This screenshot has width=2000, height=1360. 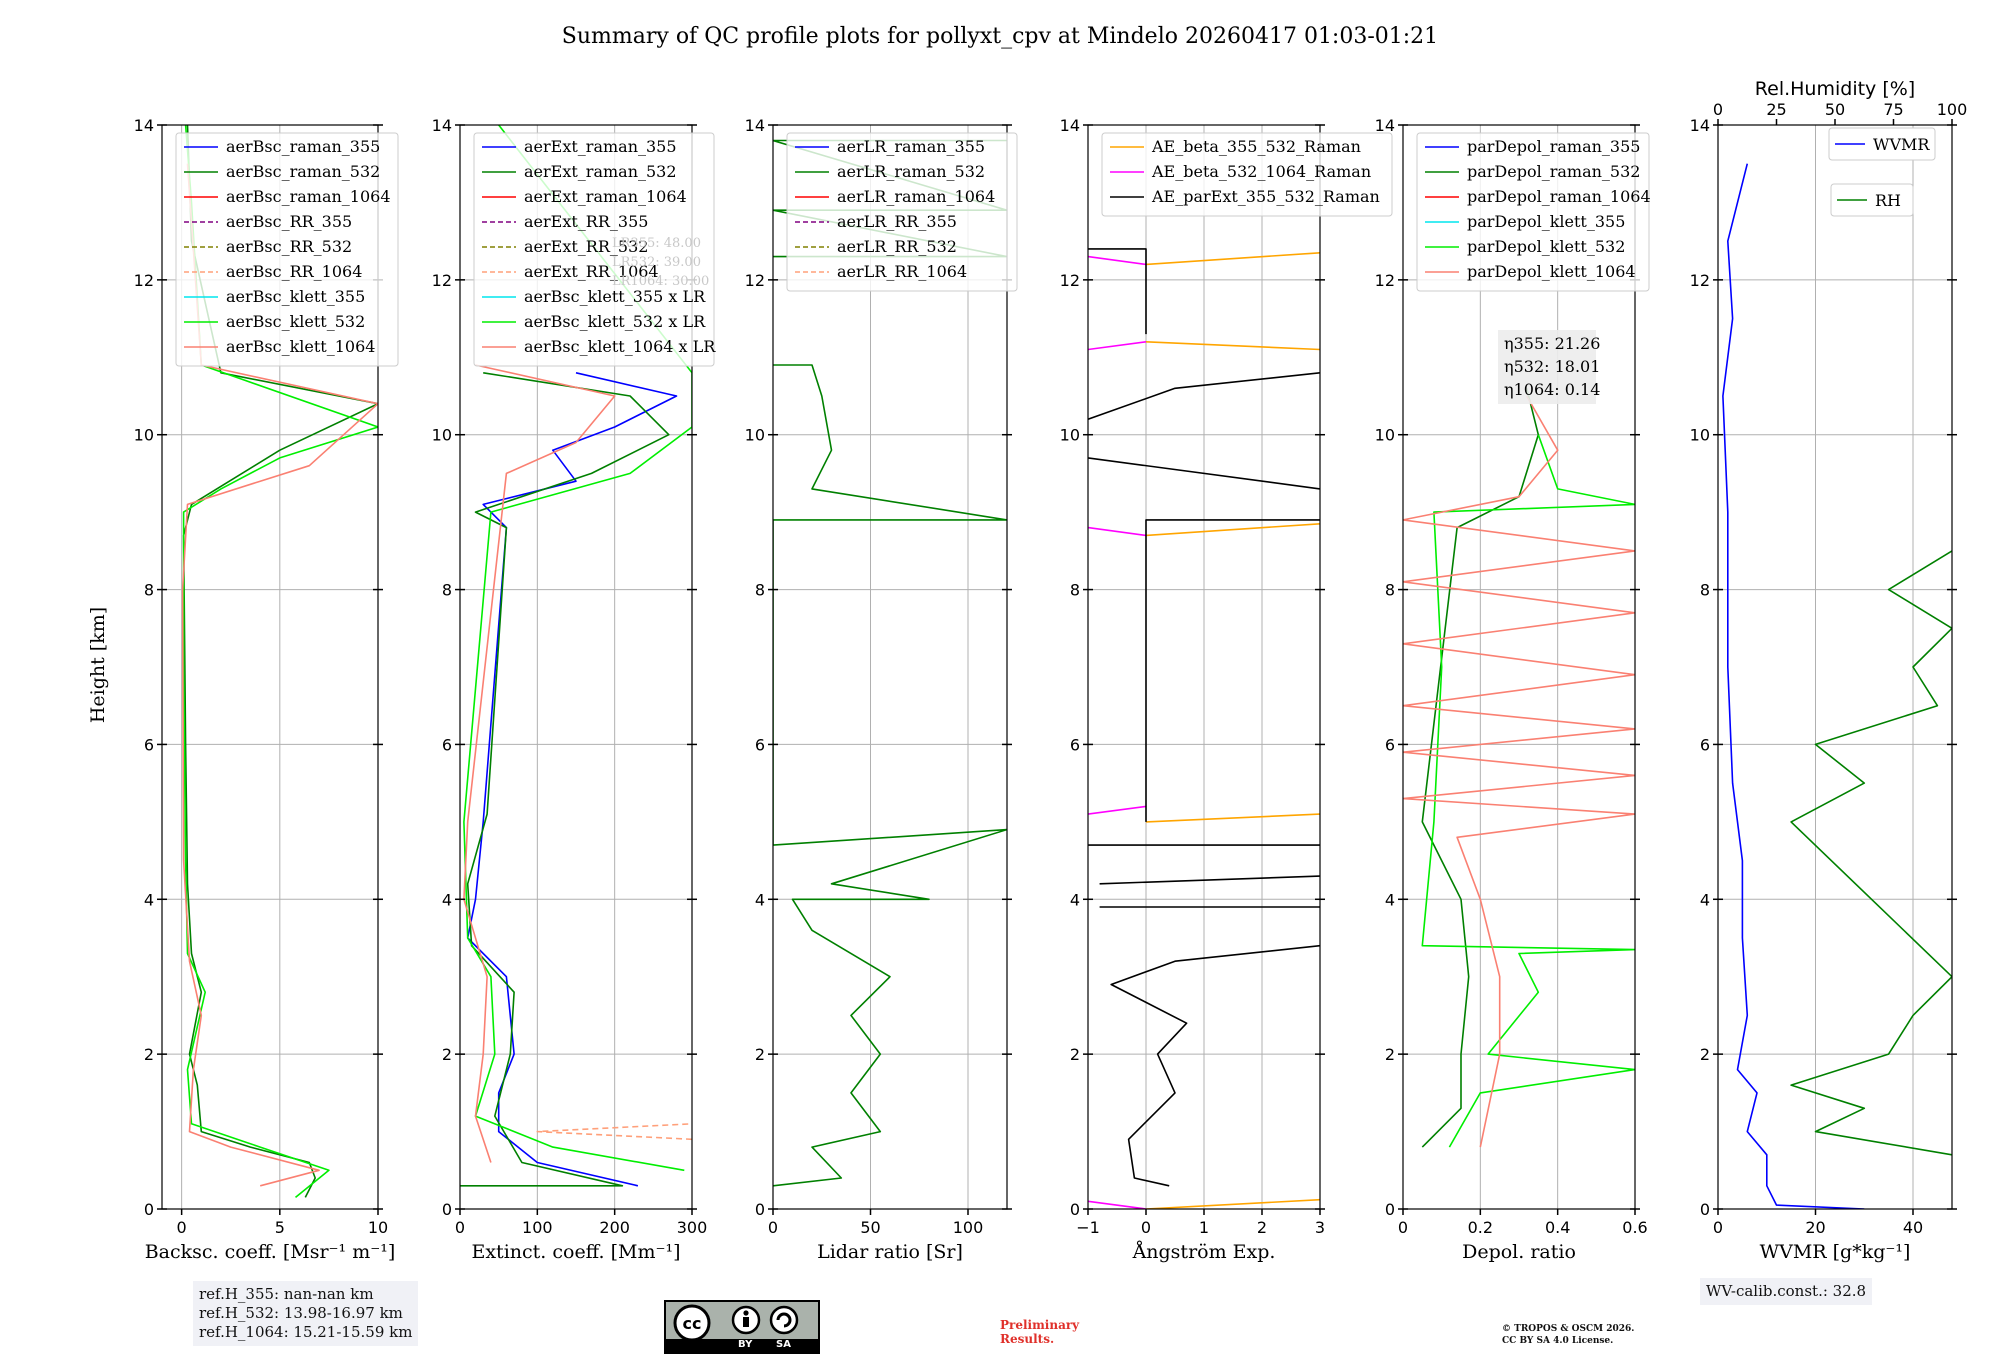 I want to click on x-tick-label: 40, so click(x=1913, y=1227).